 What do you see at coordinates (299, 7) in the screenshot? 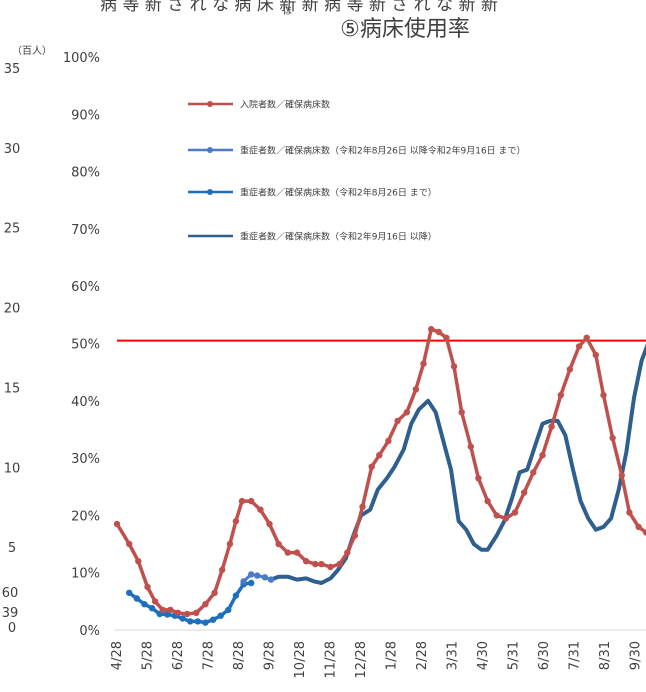
I see `chart-title-overlap-text: 病 等 新 さ れ な 病 床 新 新 病 等 新 さ れ な 新 新` at bounding box center [299, 7].